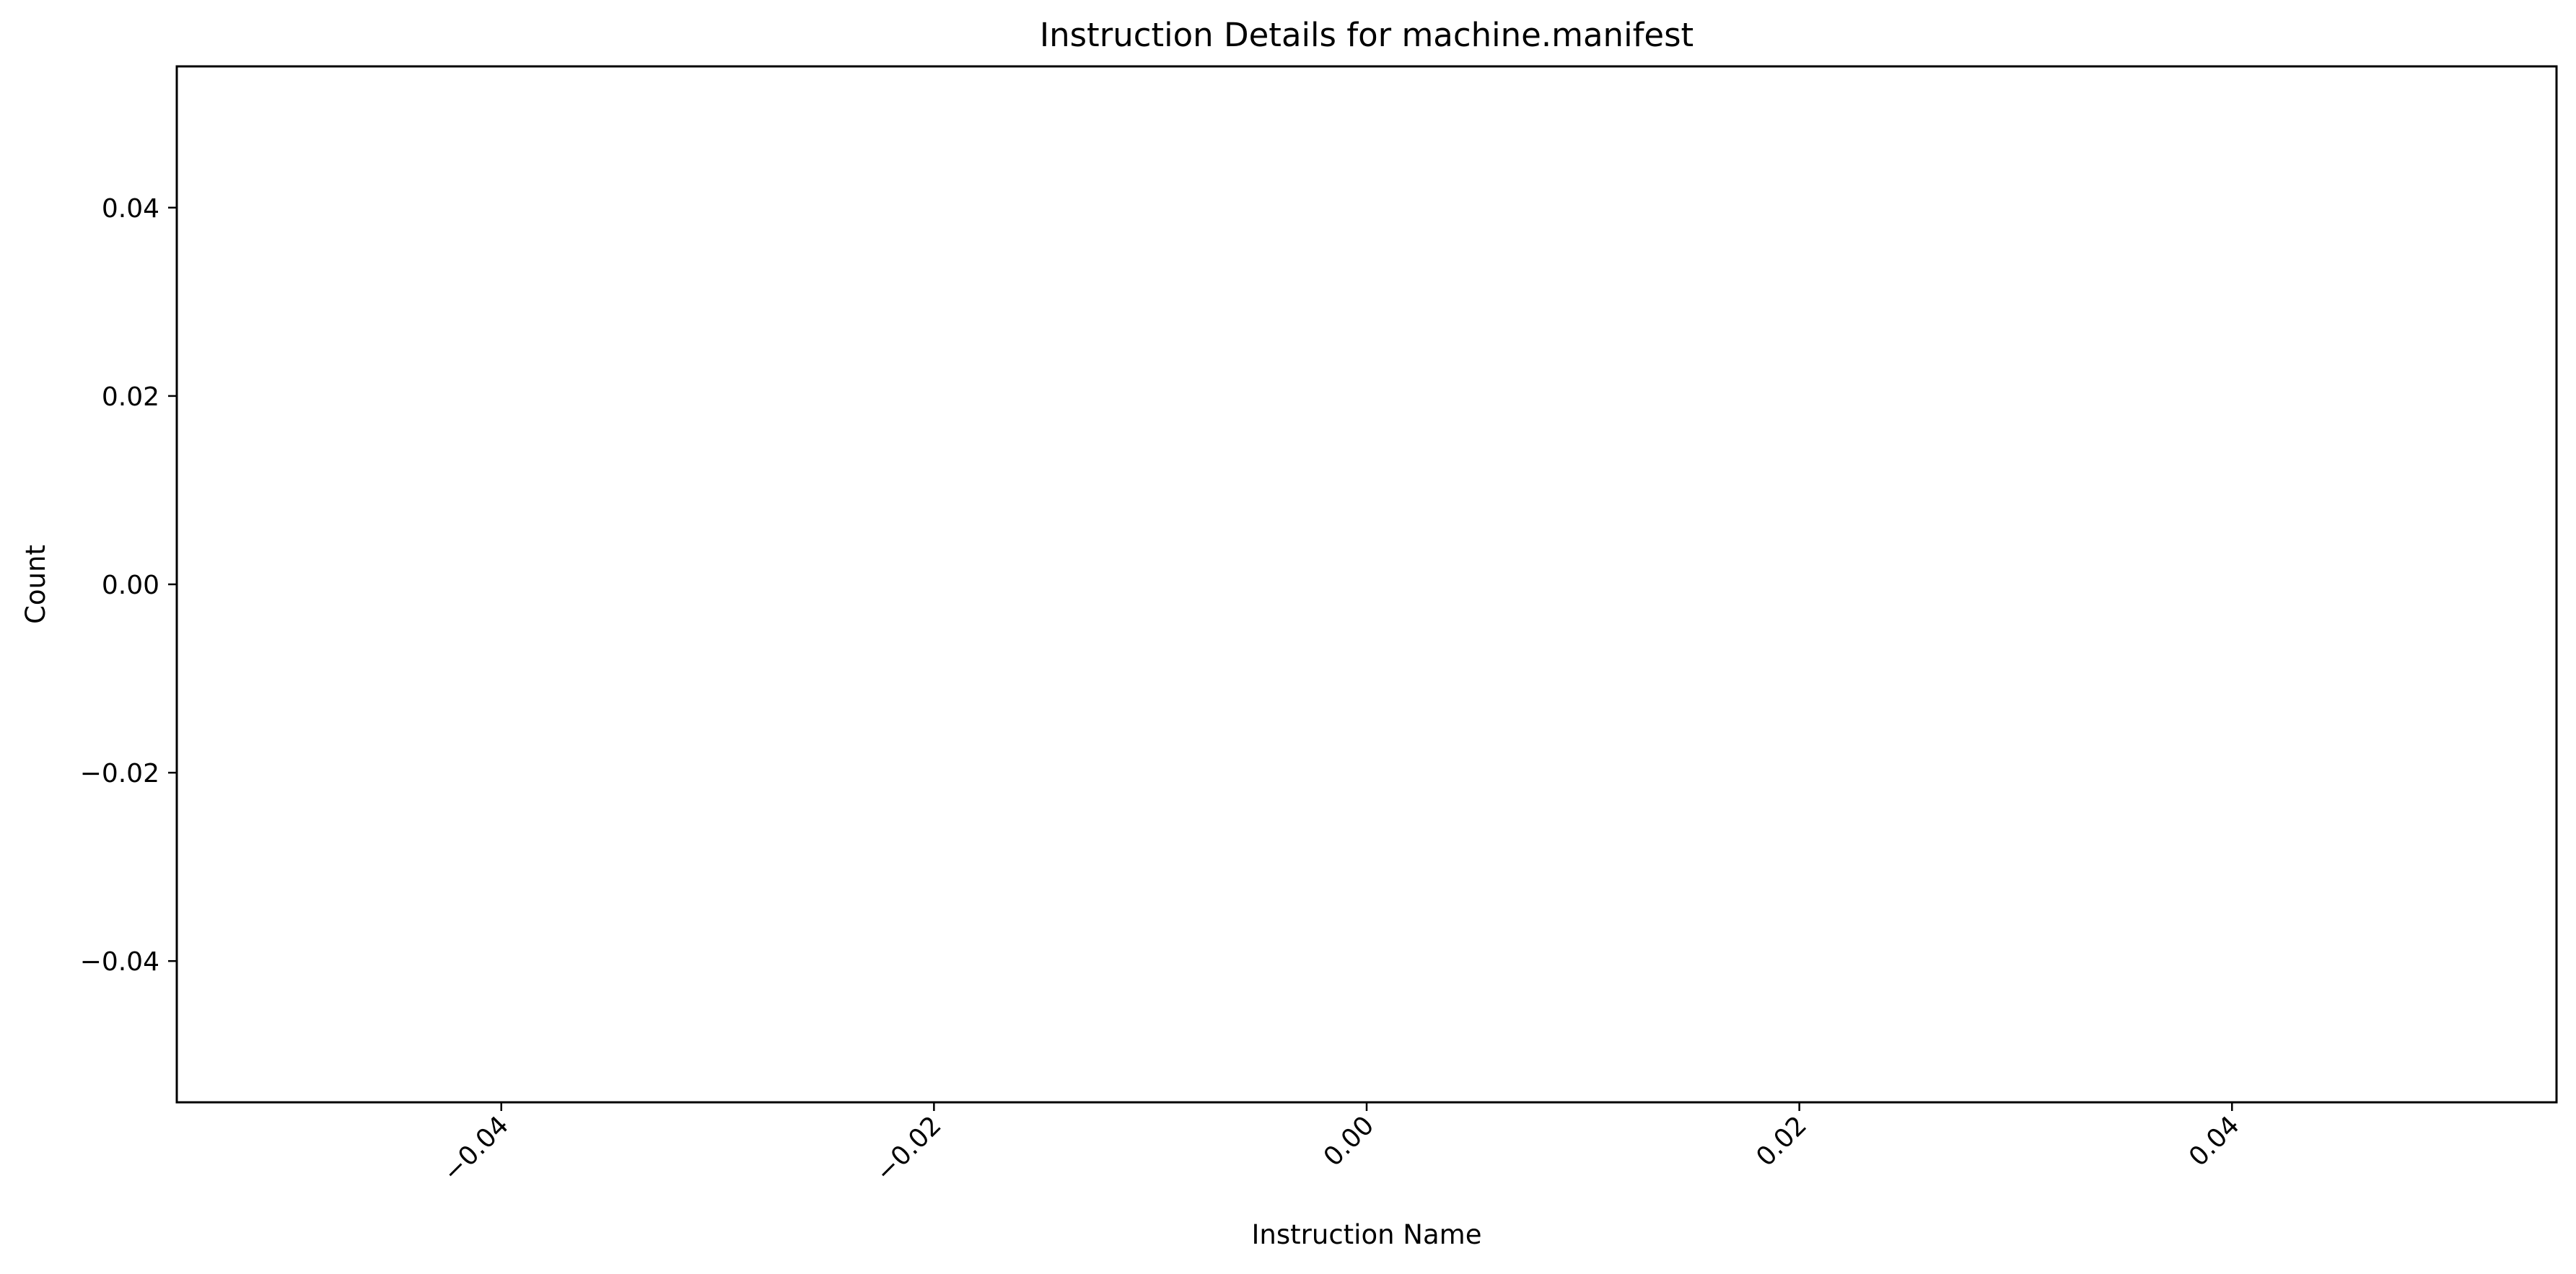 The height and width of the screenshot is (1274, 2576). I want to click on y-axis-ticks: −0.04 −0.02 0.00 0.02 0.04, so click(128, 585).